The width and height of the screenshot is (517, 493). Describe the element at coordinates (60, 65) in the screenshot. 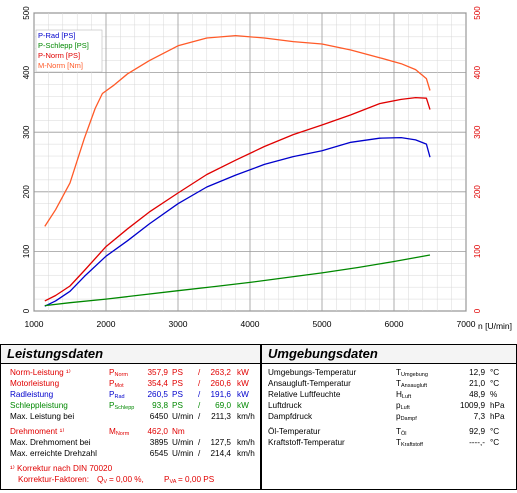

I see `legend-entry: M-Norm [Nm]` at that location.